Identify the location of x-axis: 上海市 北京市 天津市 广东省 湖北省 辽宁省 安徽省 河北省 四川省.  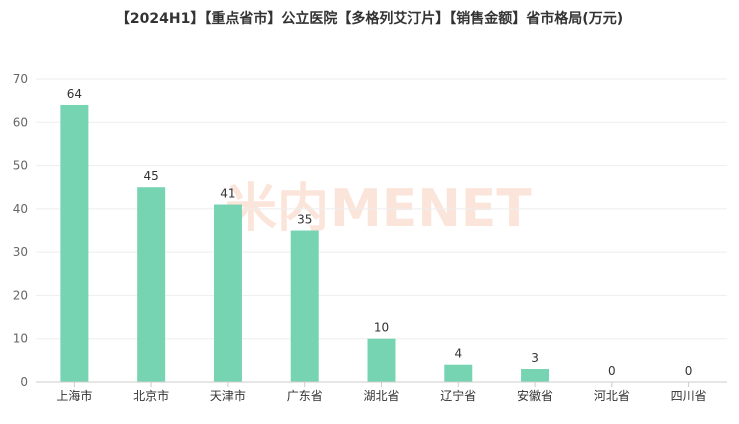
(381, 392).